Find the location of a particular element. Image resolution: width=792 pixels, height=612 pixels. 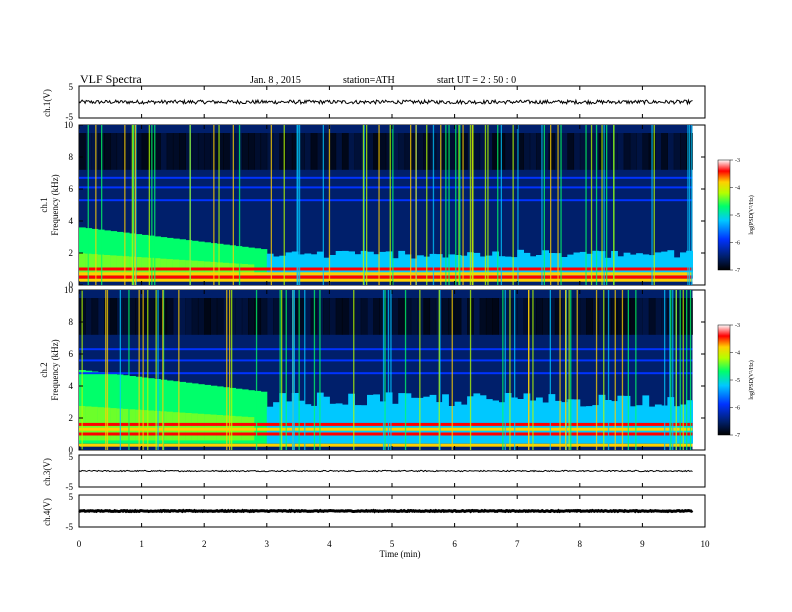

colorbar-label: log(PSD(V²/Hz) is located at coordinates (751, 379).